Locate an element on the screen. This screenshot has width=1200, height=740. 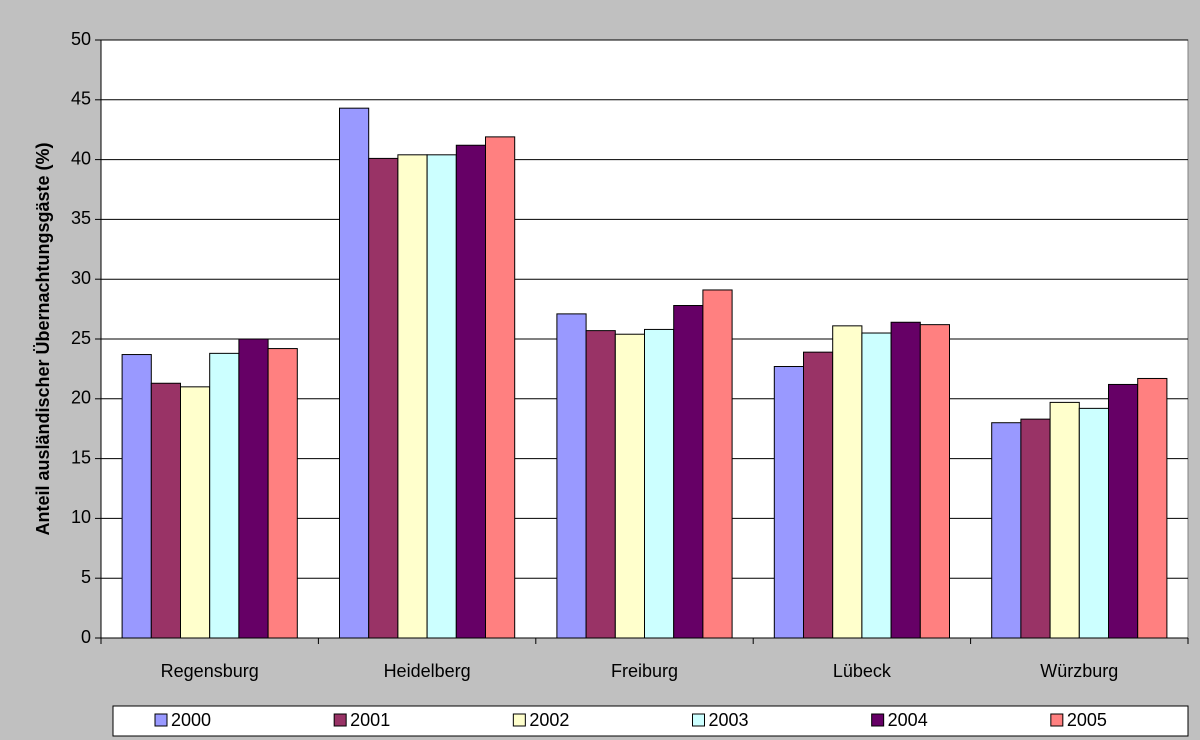
y-tick-label: 45 is located at coordinates (81, 99).